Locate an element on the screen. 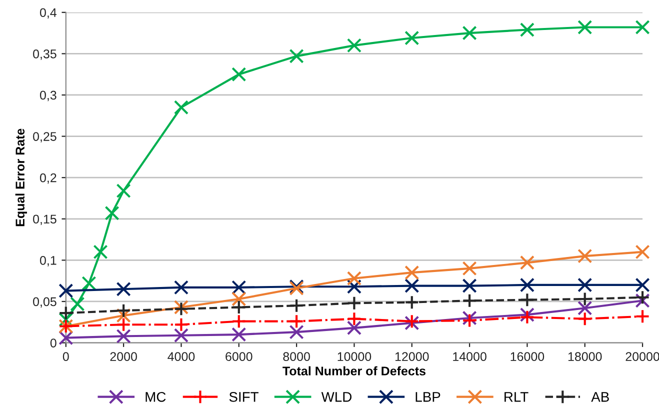  x-tick-label: 16000 is located at coordinates (527, 356).